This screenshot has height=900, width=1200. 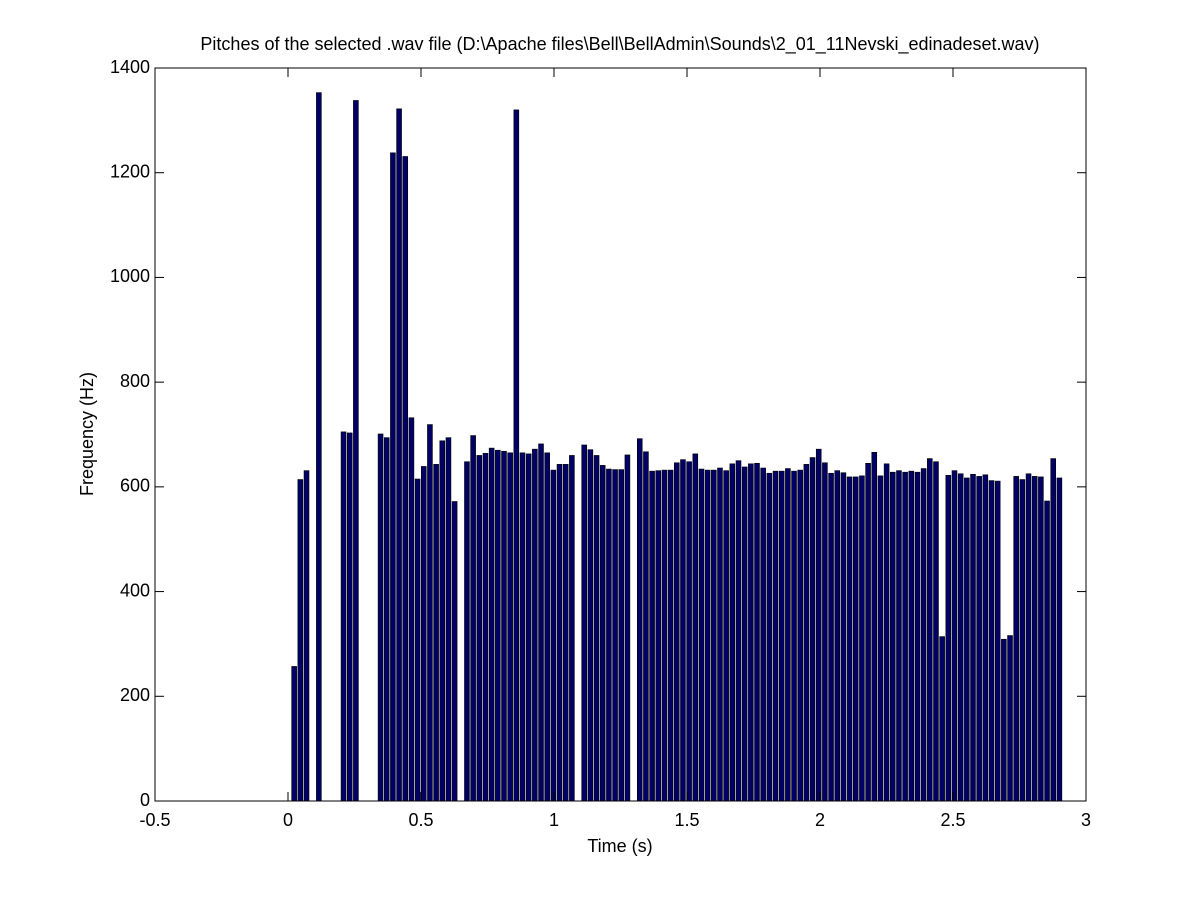 I want to click on x-tick-label: 3, so click(x=1086, y=820).